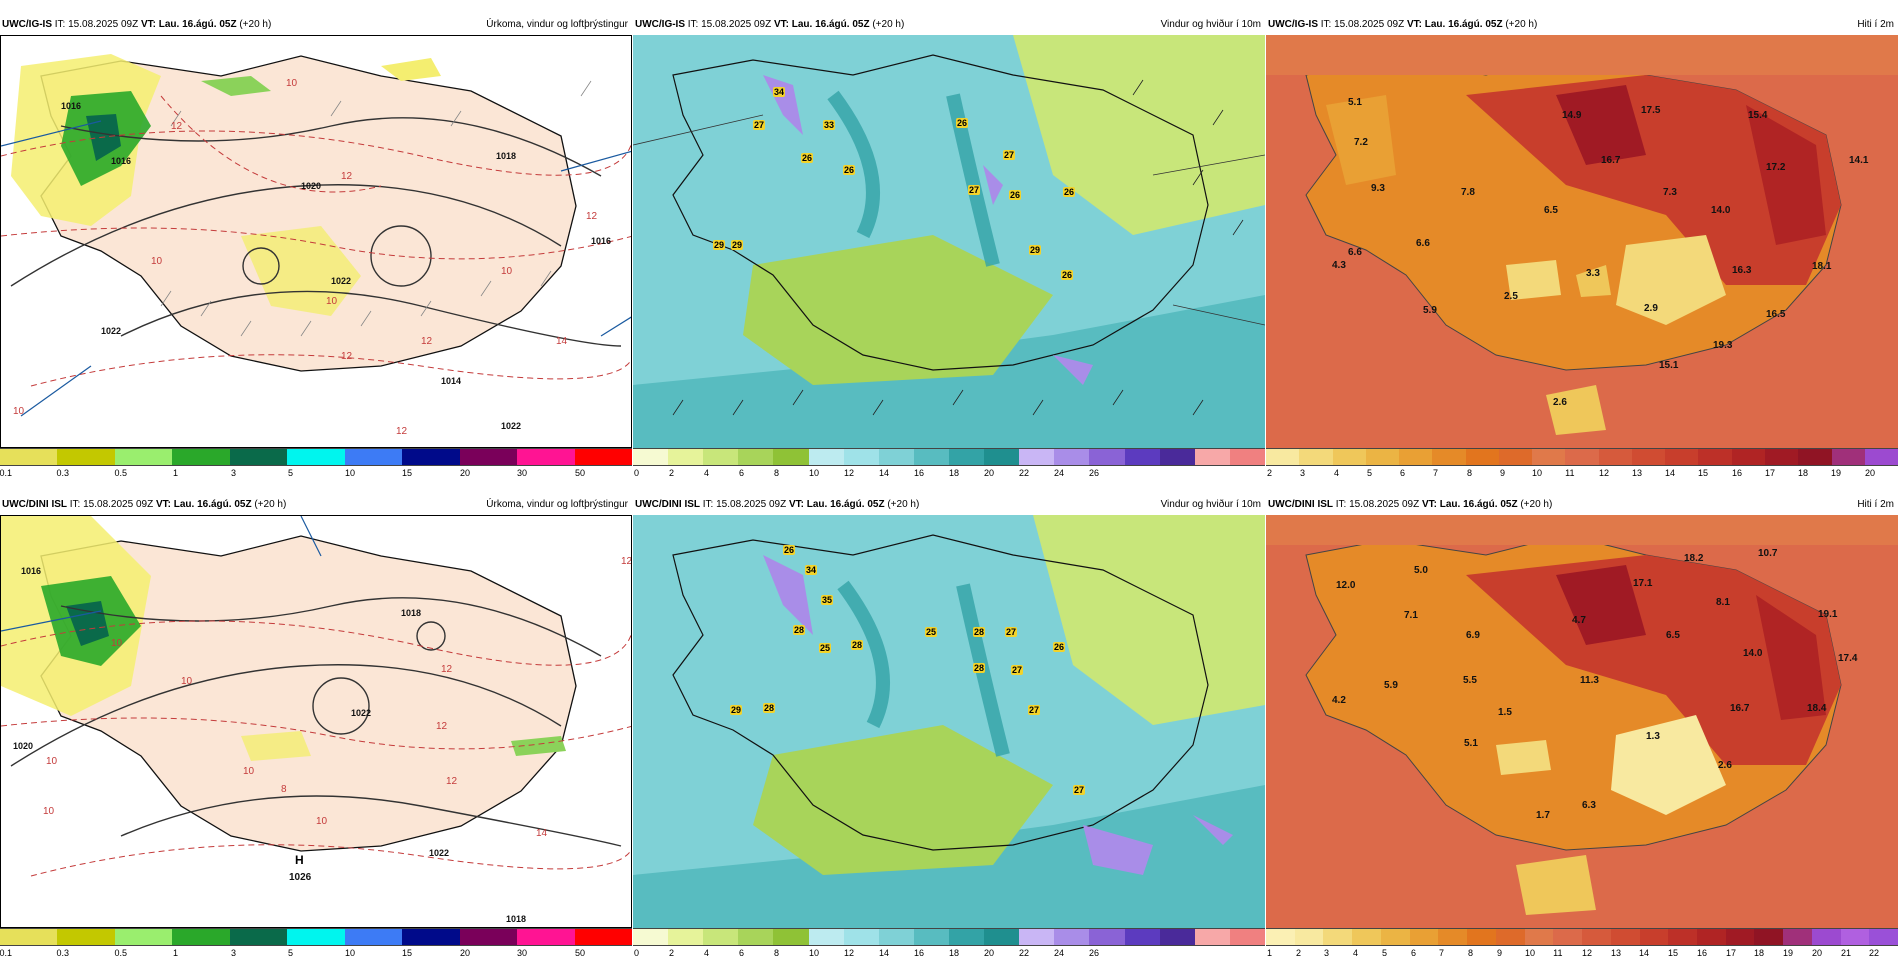 The height and width of the screenshot is (963, 1900). I want to click on temp-value-label: 16.3, so click(1742, 270).